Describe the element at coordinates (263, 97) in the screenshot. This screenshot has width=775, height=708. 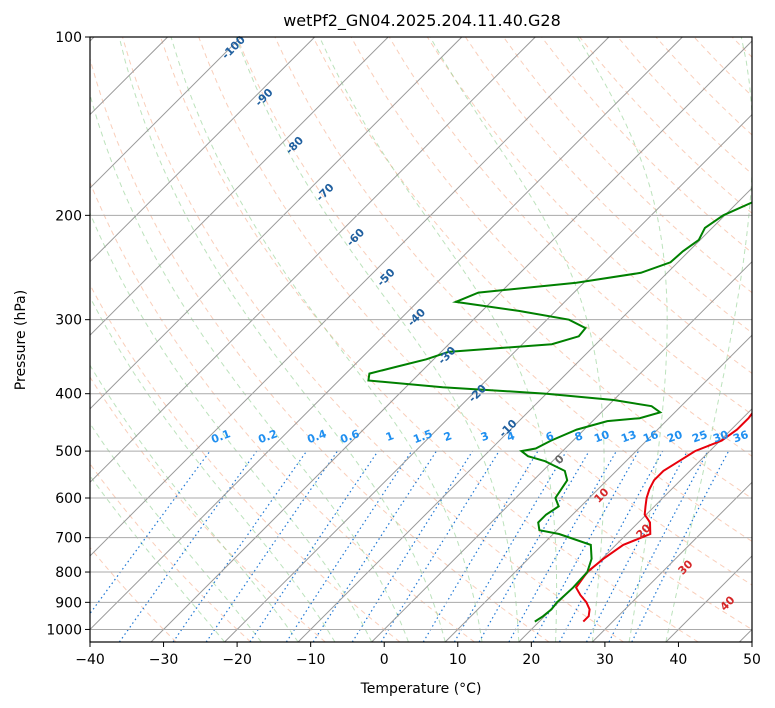
I see `dry-adiabat-label: -90` at that location.